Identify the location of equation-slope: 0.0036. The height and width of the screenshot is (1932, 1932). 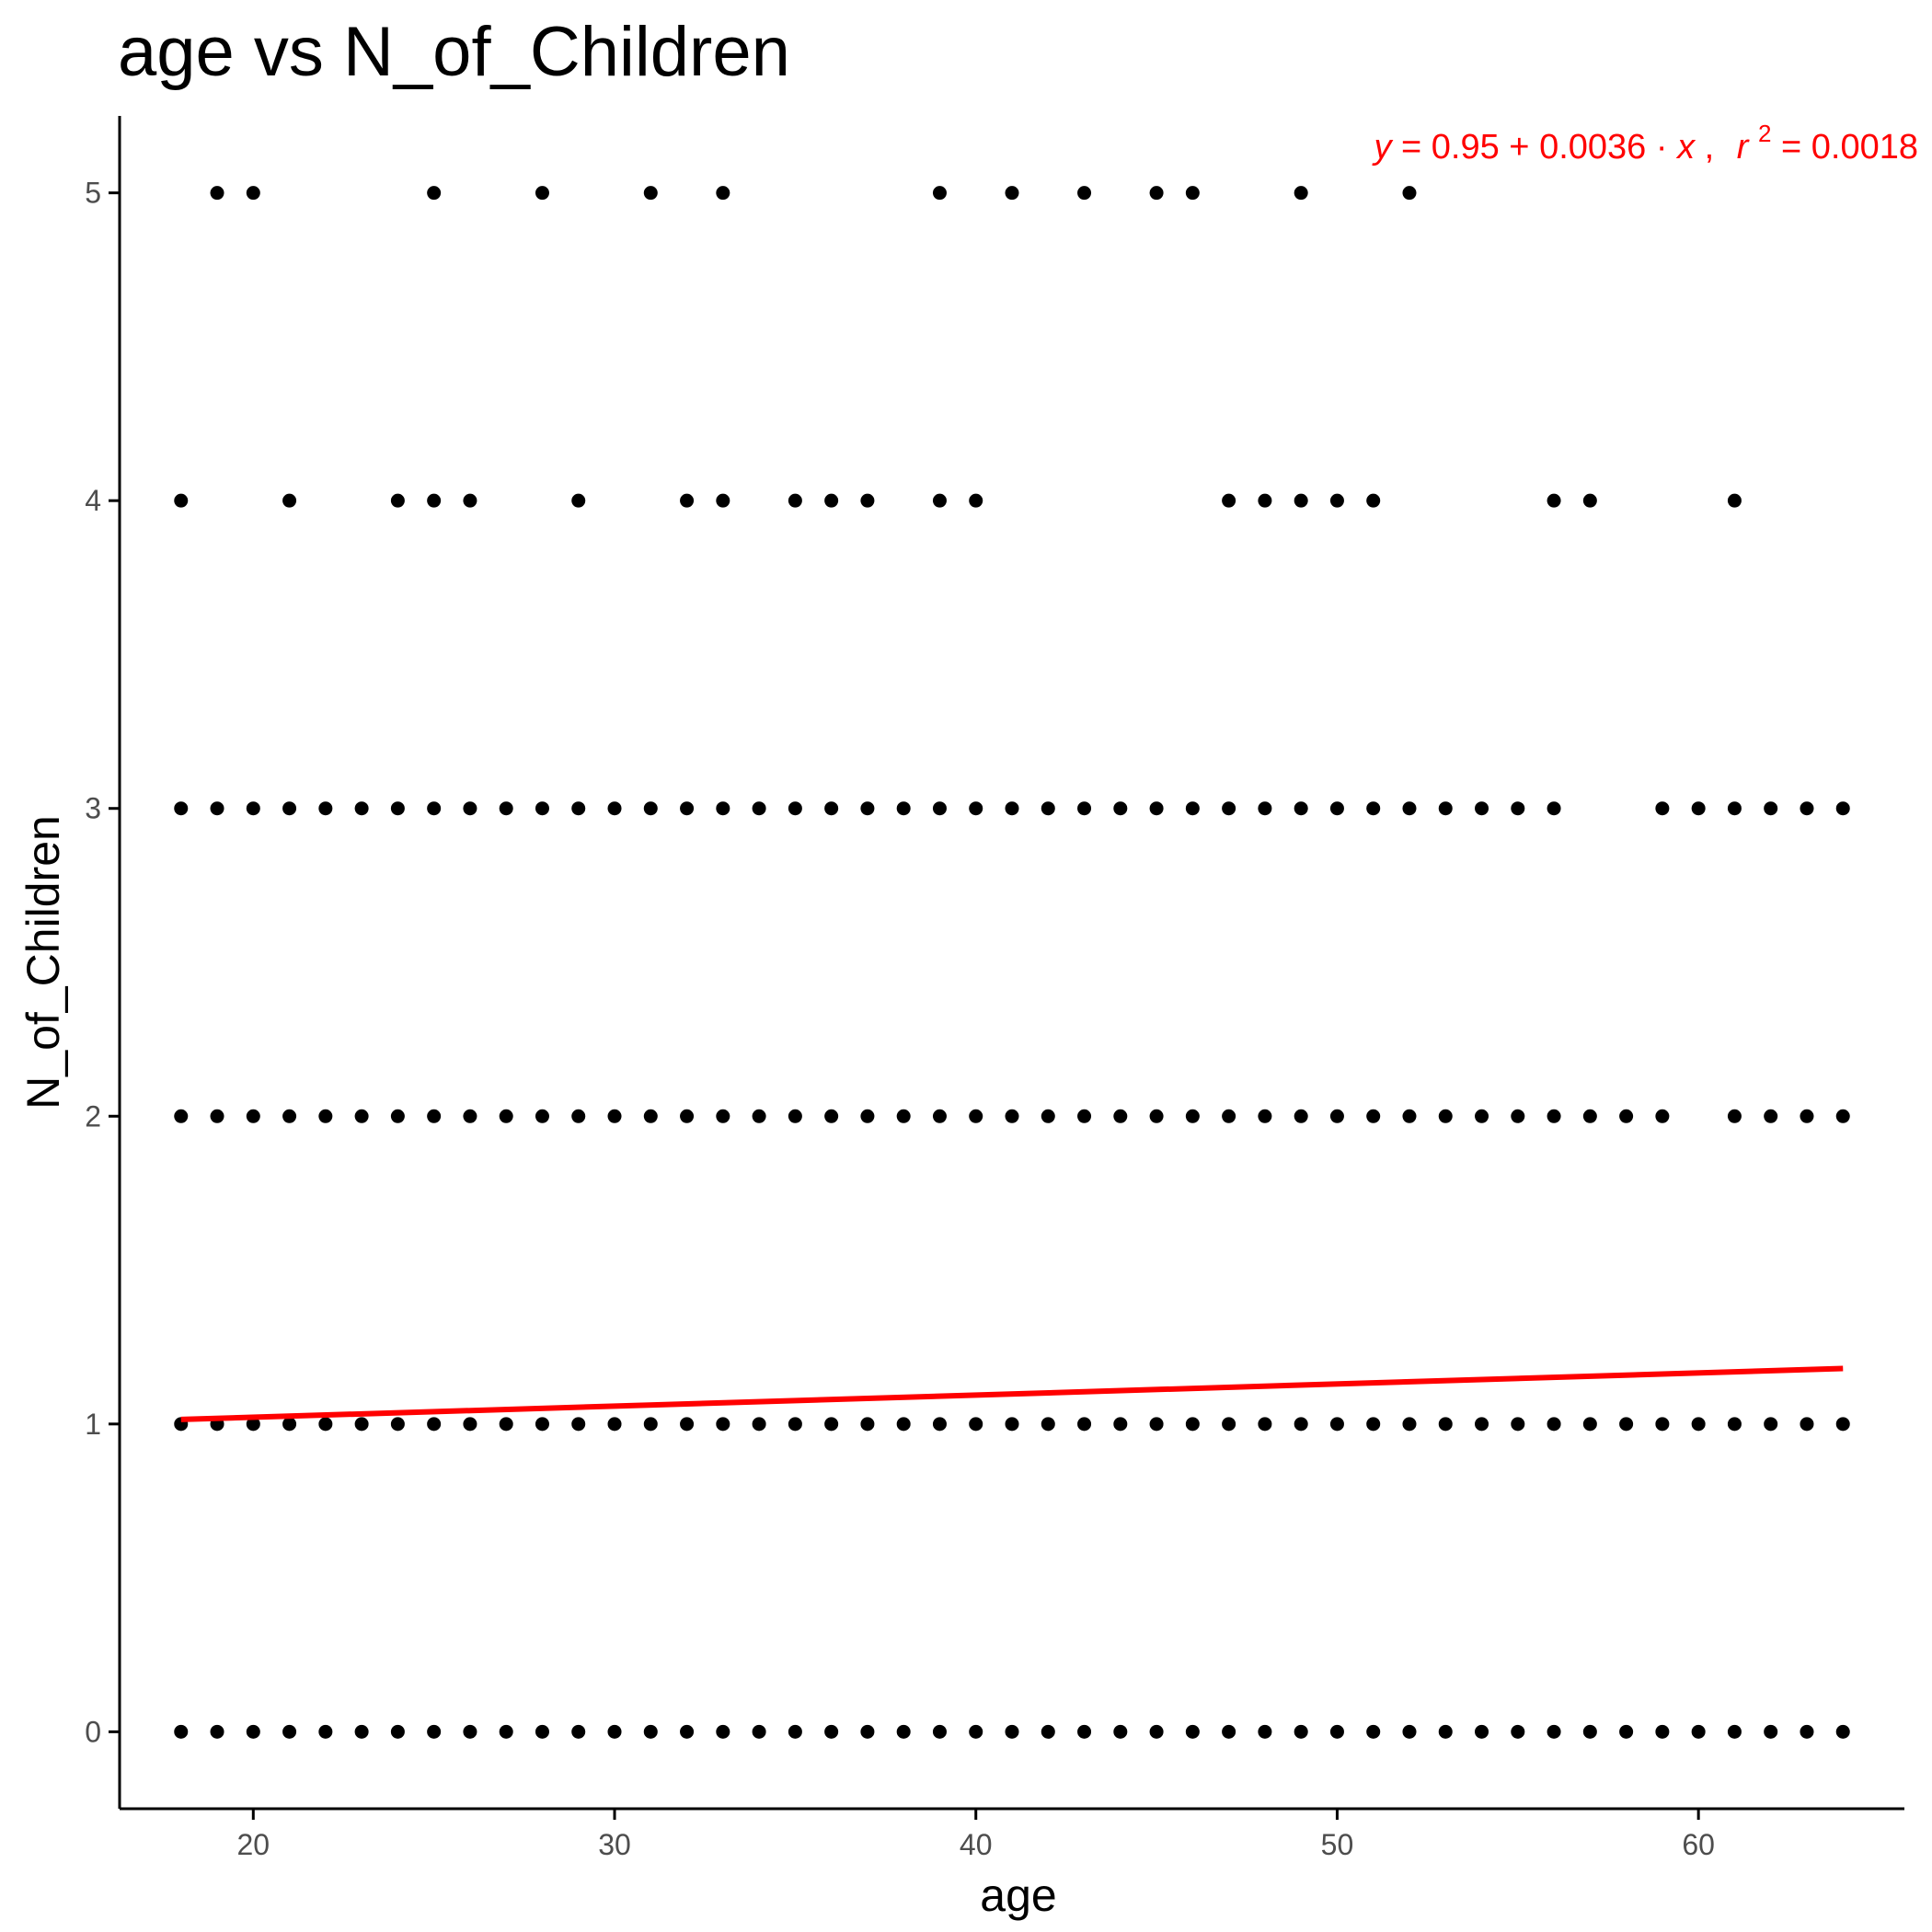
(1592, 147).